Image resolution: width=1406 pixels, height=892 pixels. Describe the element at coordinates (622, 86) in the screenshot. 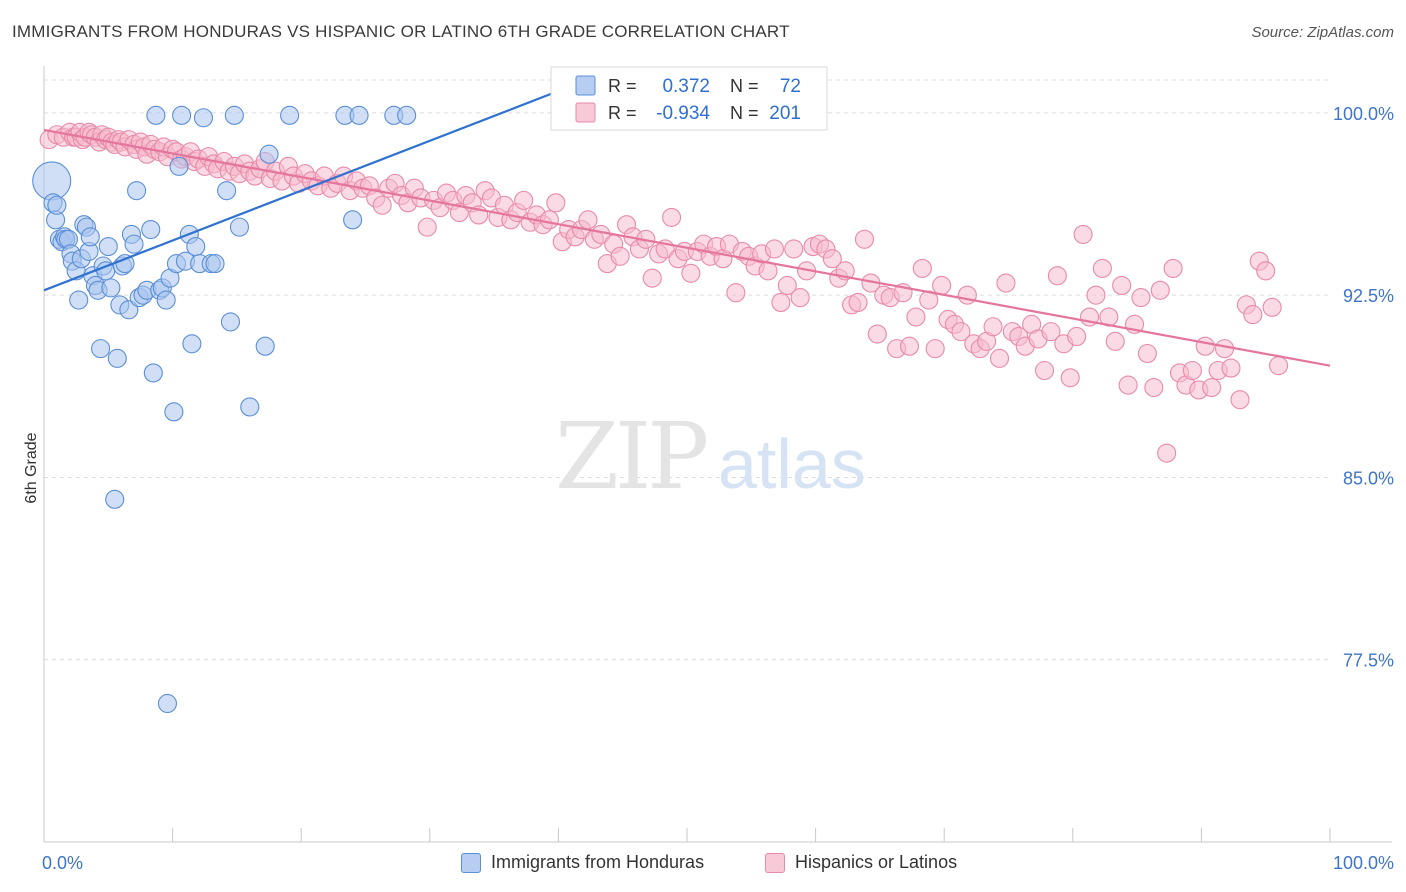

I see `legend-r-label-blue: R =` at that location.